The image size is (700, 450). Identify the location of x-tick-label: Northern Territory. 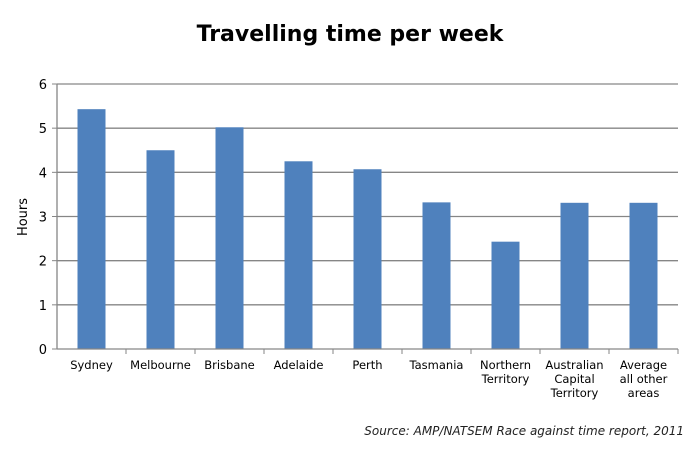
(505, 372).